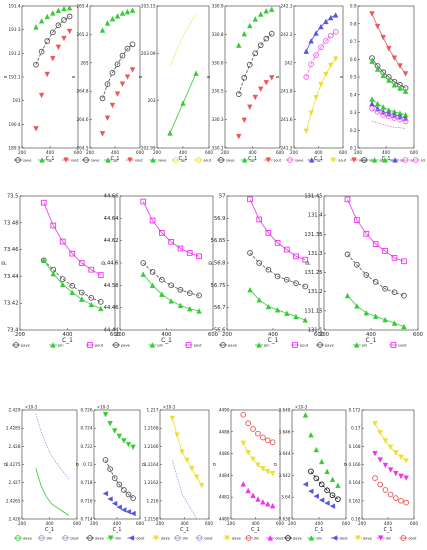  Describe the element at coordinates (15, 29) in the screenshot. I see `y-tick-label: 191.3` at that location.